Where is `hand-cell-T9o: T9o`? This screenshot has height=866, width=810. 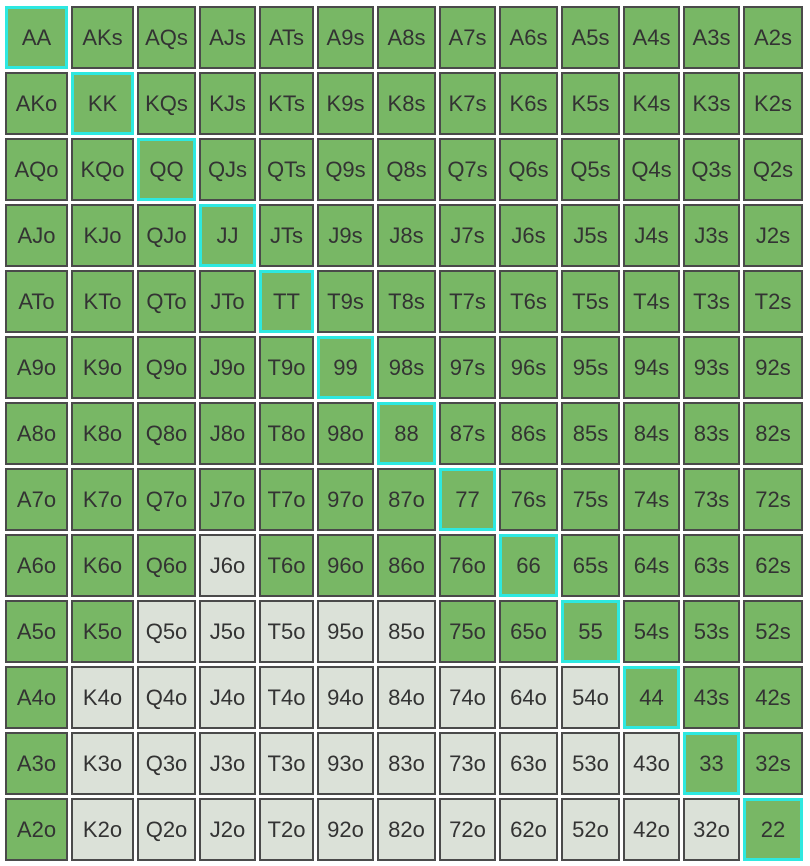
hand-cell-T9o: T9o is located at coordinates (286, 367).